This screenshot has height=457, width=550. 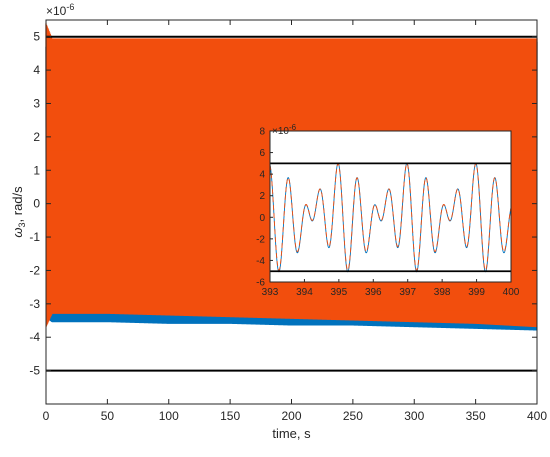 I want to click on exponent-power: -6, so click(x=70, y=7).